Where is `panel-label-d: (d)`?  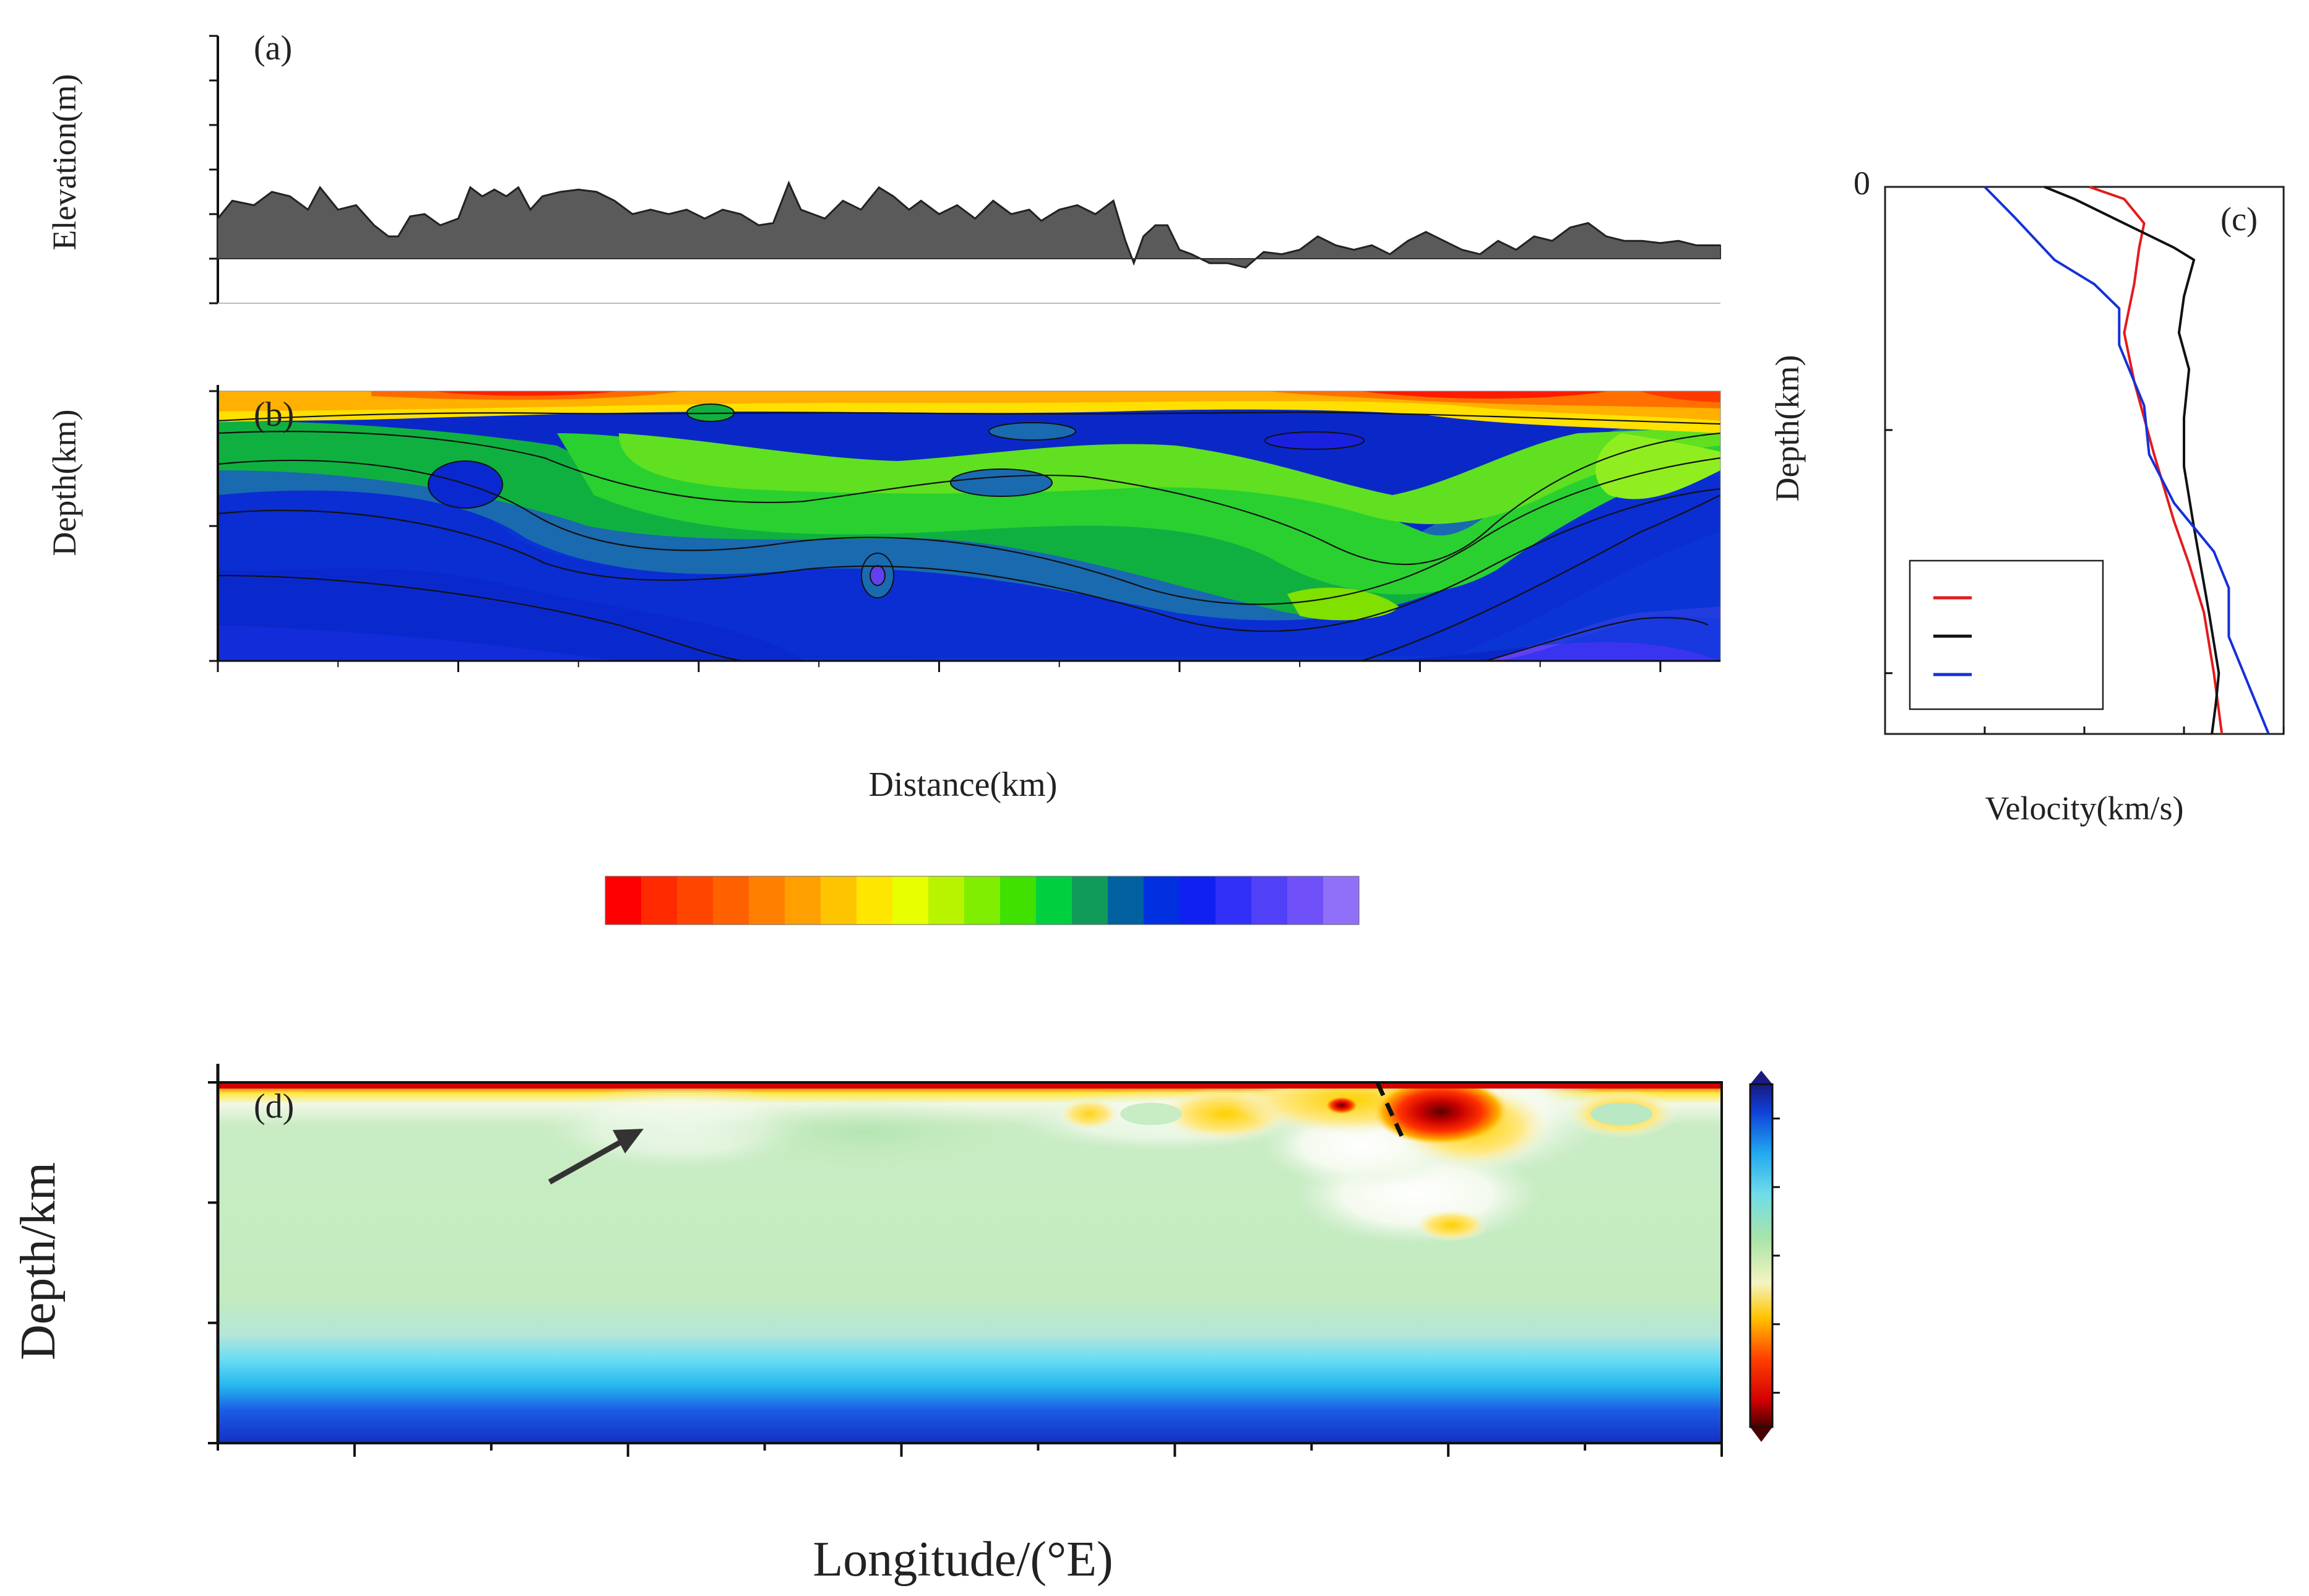
panel-label-d: (d) is located at coordinates (274, 1106).